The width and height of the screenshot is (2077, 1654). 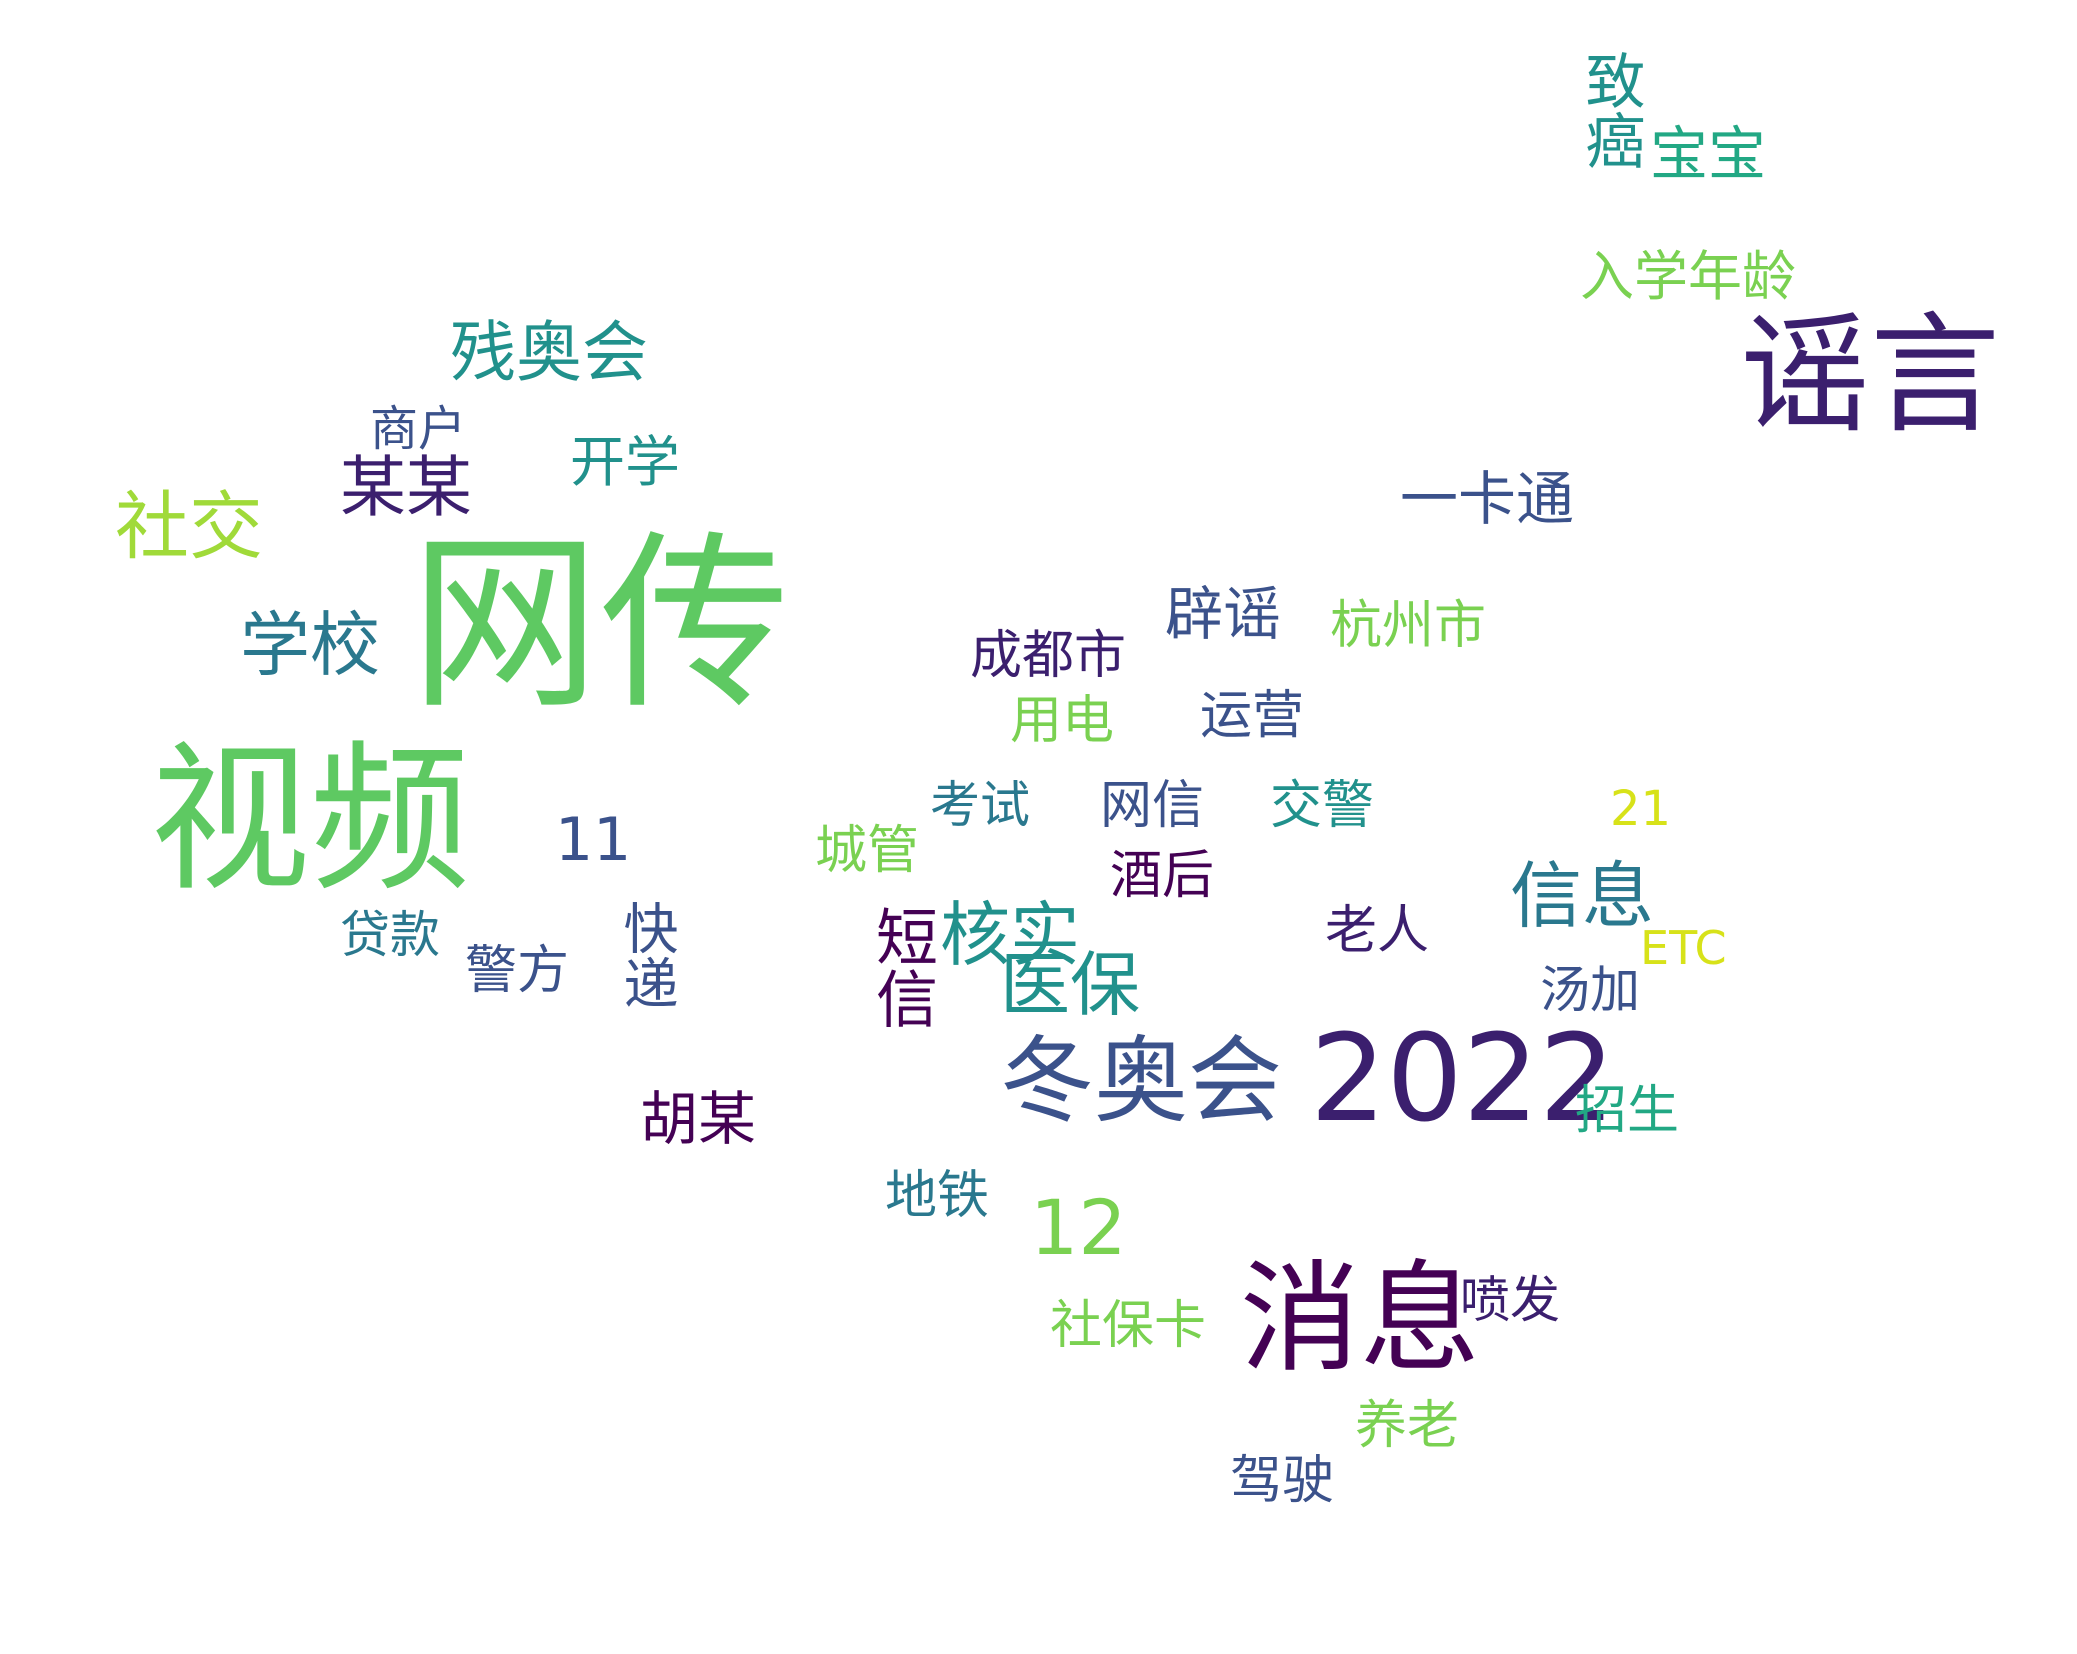 I want to click on cloud-word: 11, so click(x=593, y=840).